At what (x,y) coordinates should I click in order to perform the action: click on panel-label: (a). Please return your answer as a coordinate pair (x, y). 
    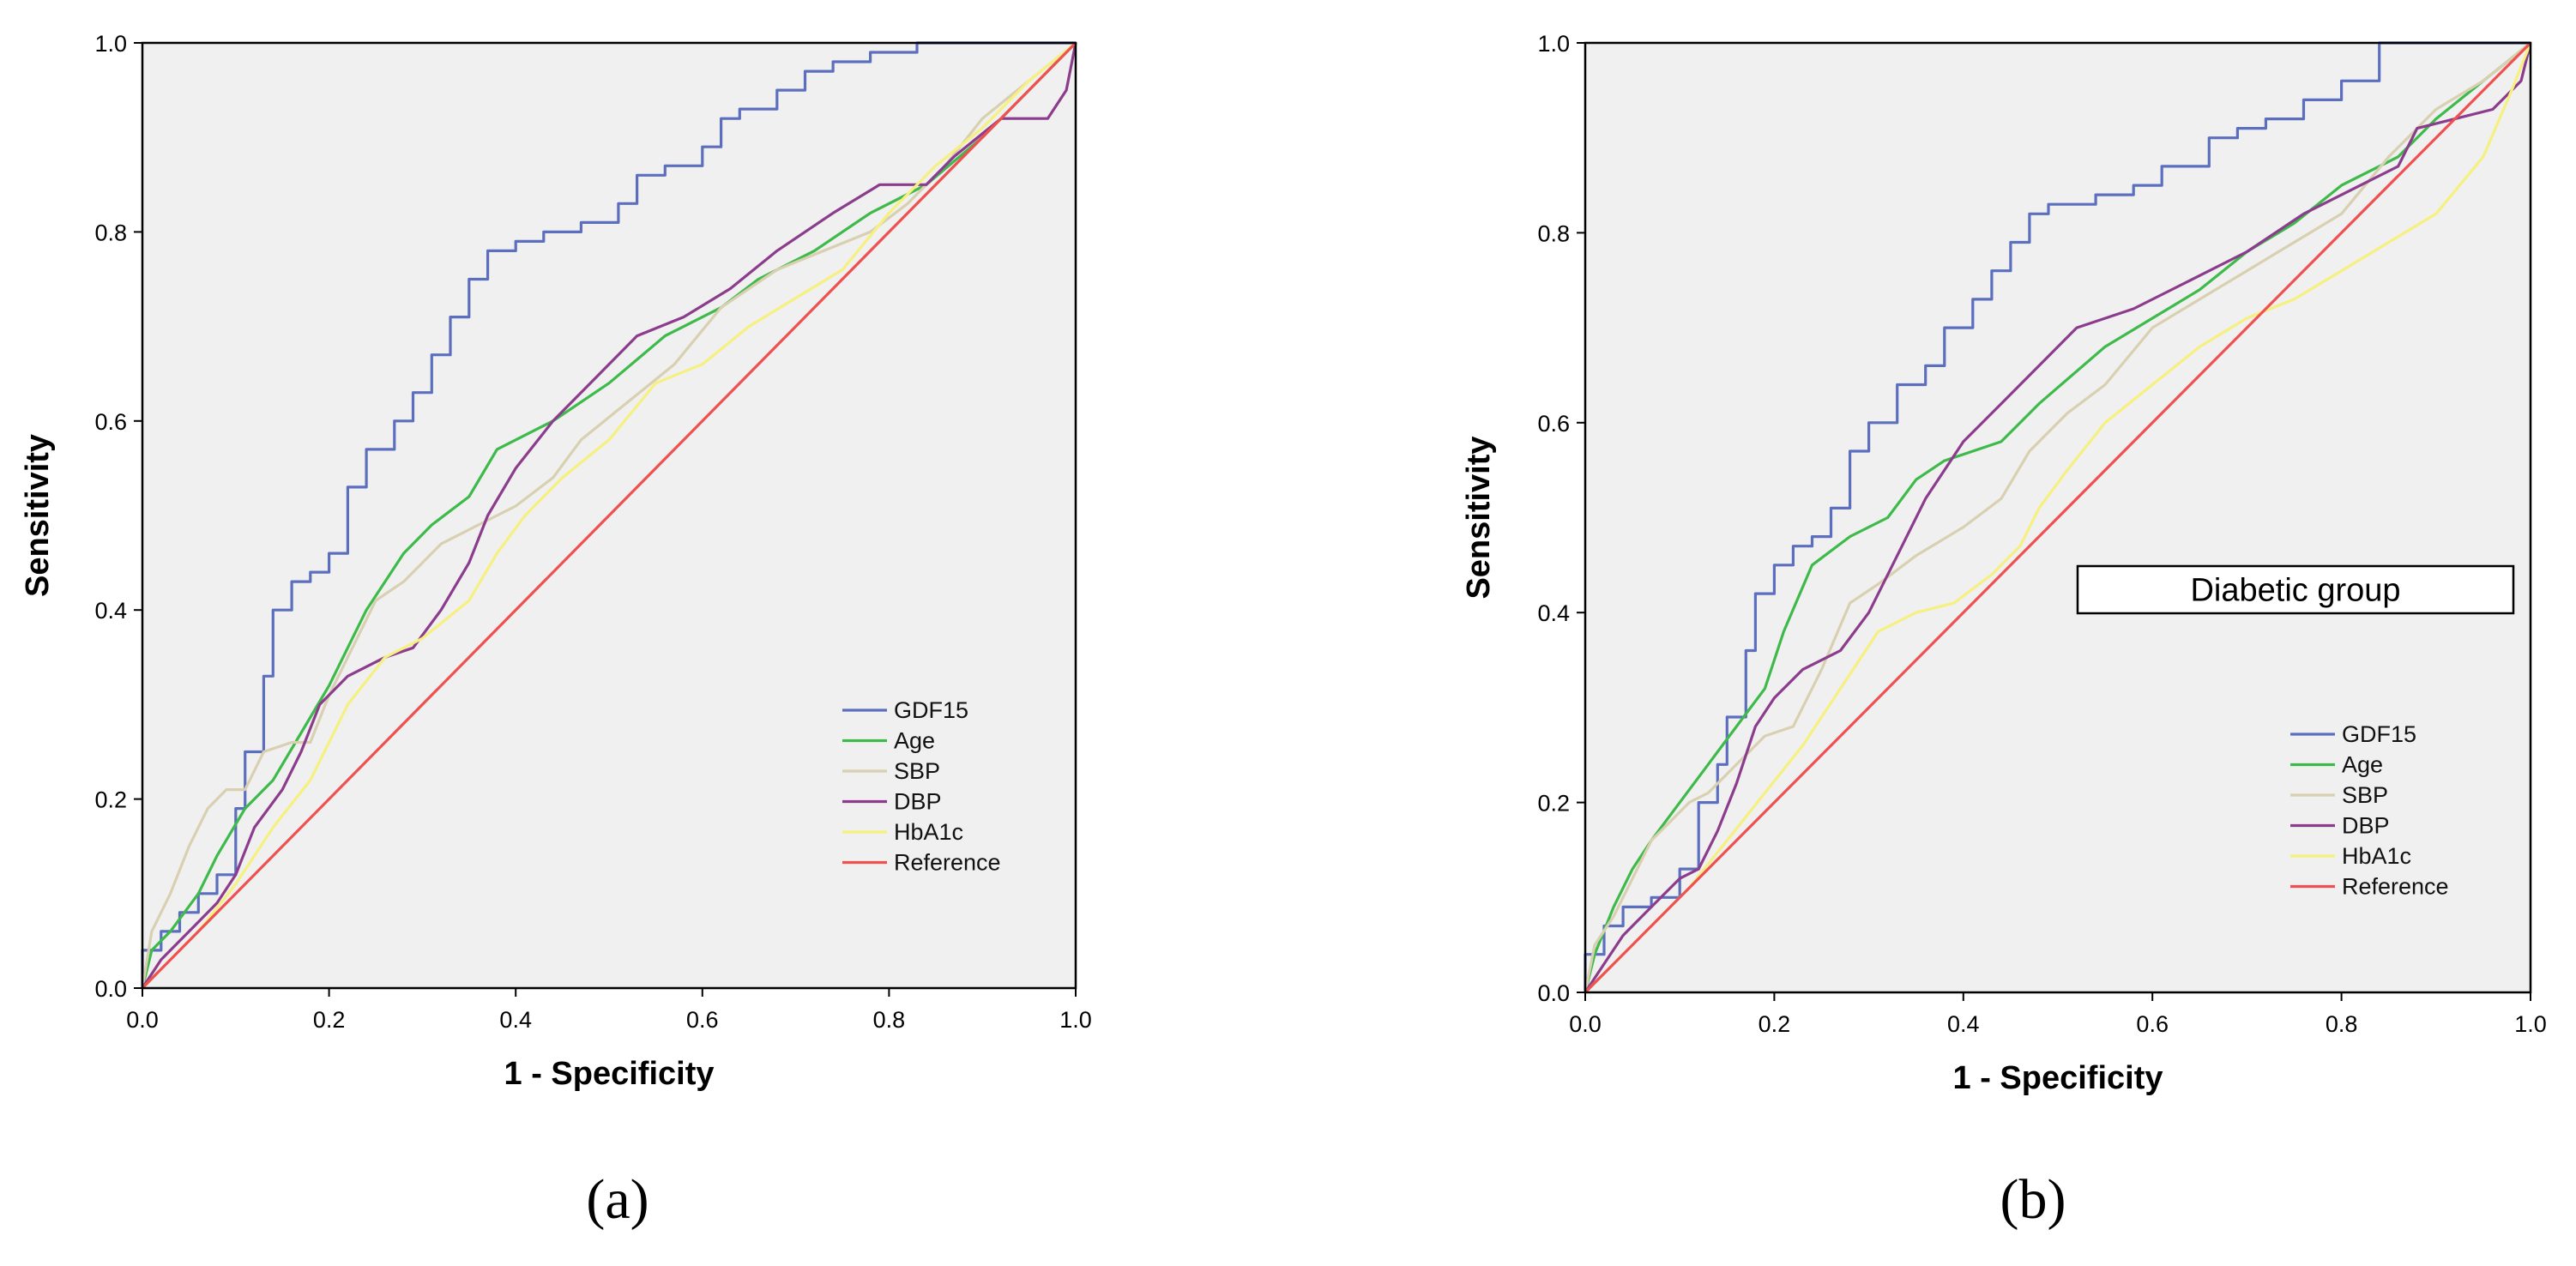
    Looking at the image, I should click on (617, 1199).